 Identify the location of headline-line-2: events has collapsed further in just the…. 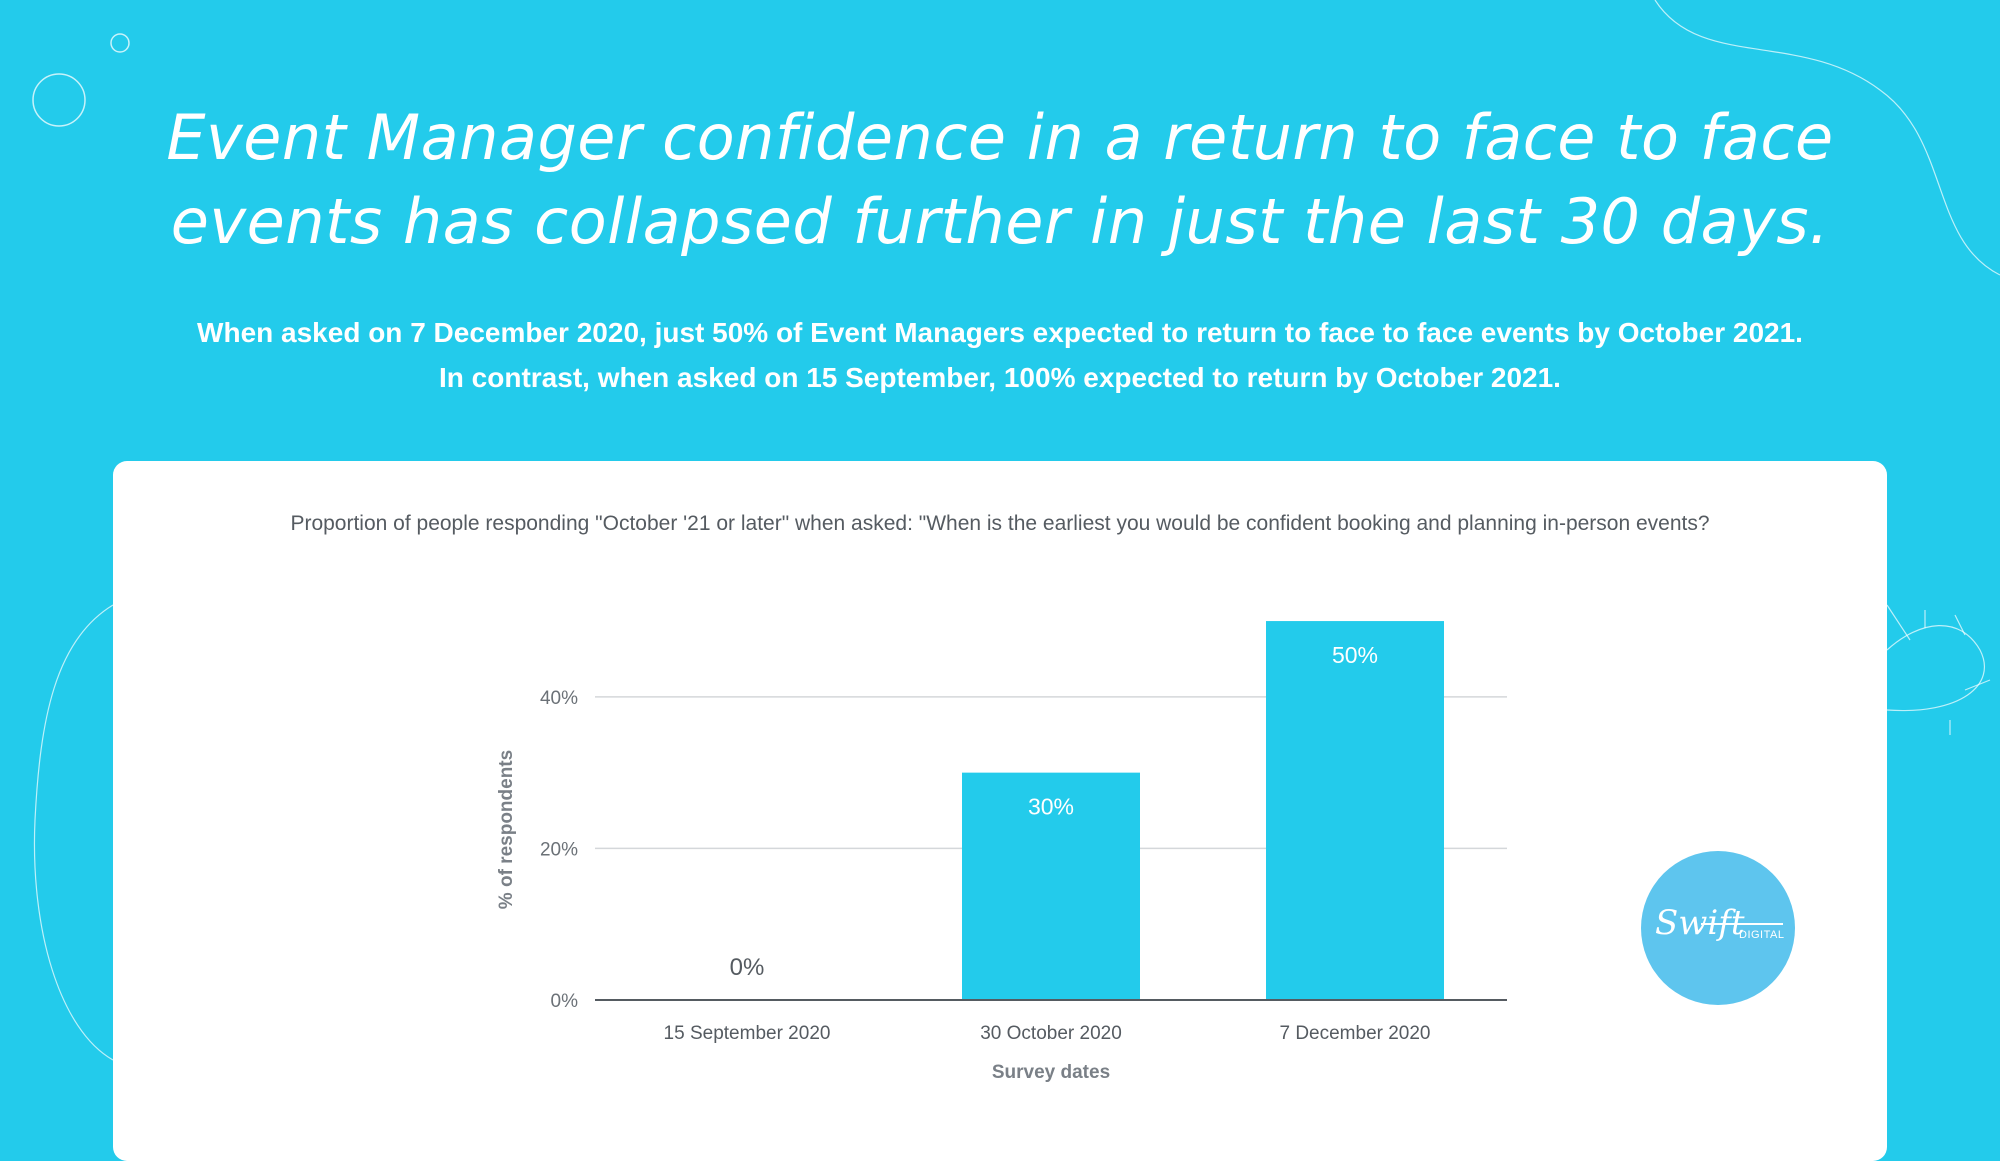
(1000, 221).